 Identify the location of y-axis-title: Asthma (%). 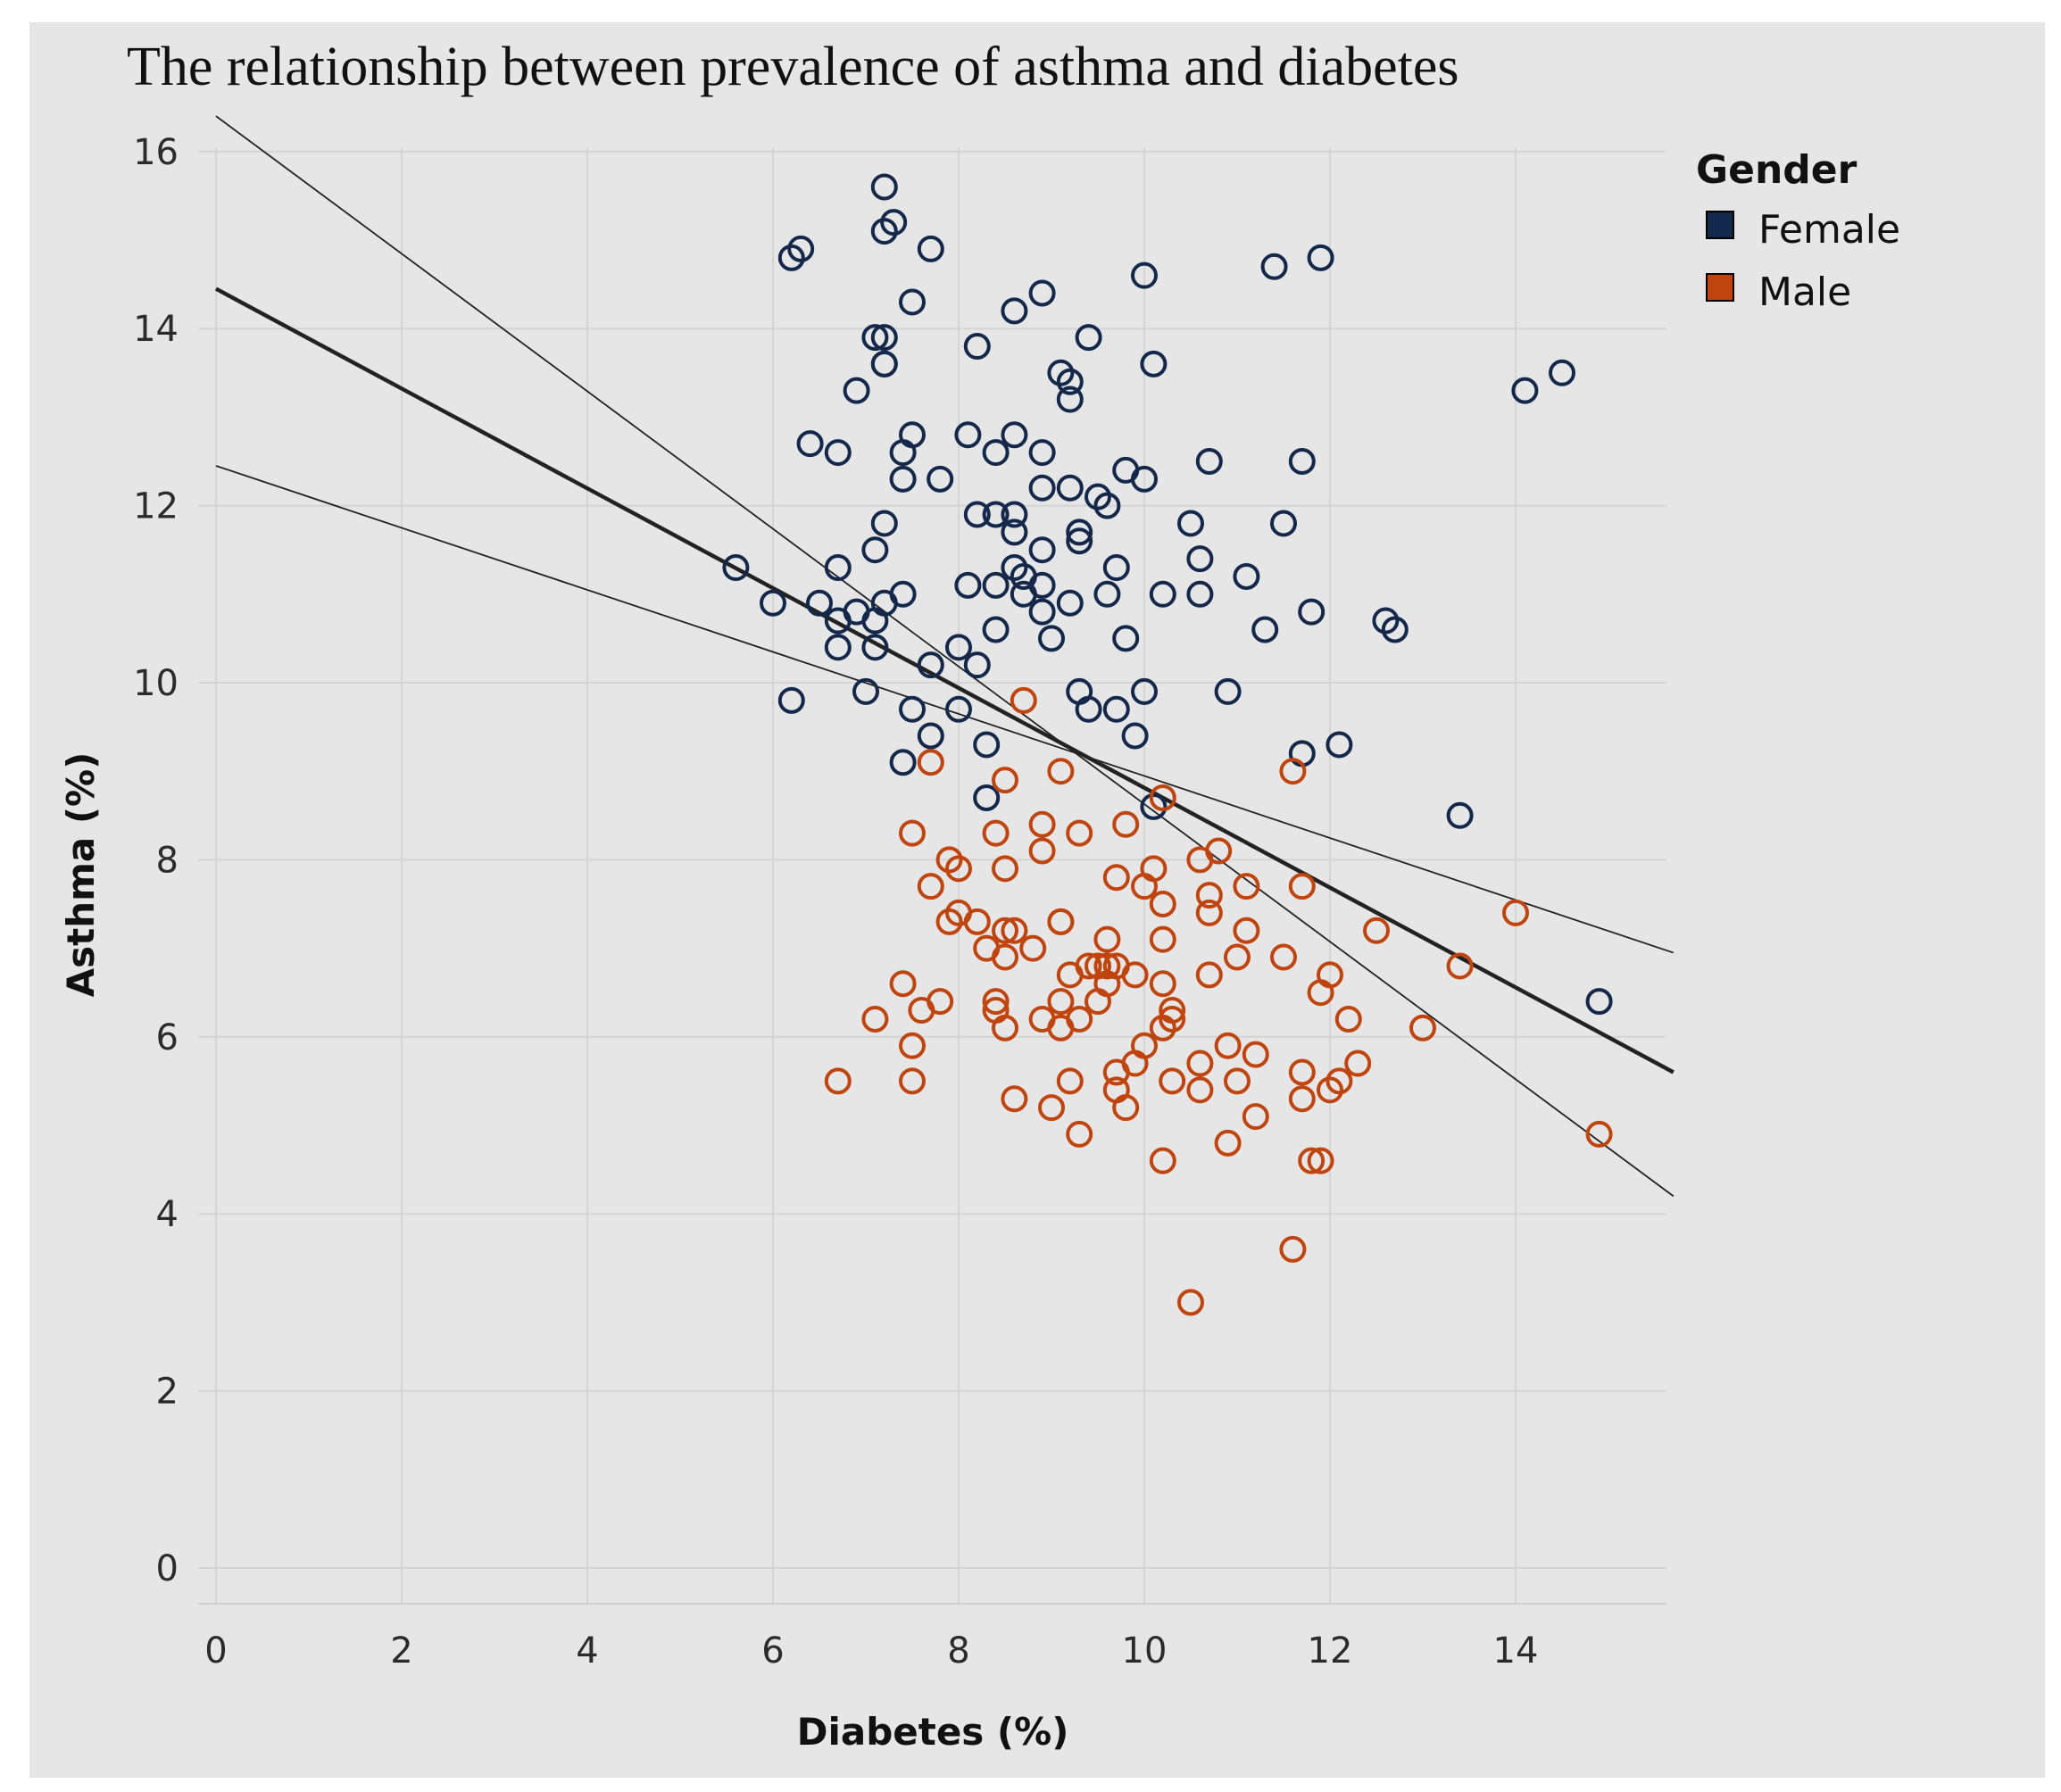
(81, 875).